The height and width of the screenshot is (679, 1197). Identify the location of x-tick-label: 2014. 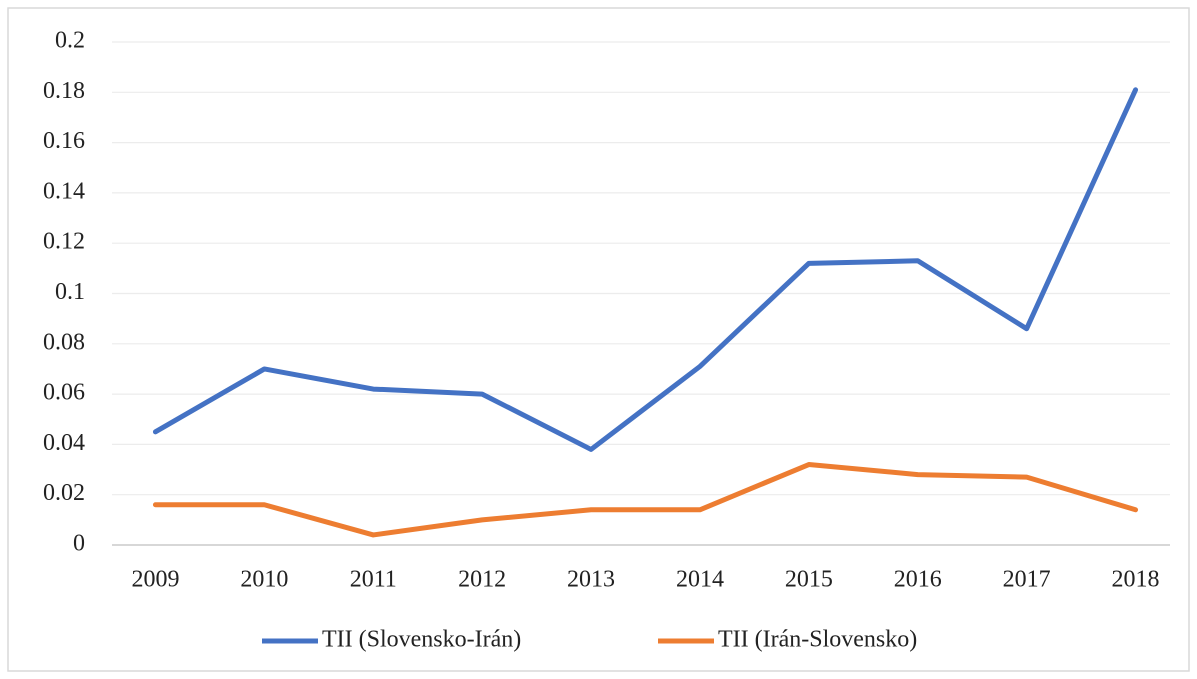
(700, 580).